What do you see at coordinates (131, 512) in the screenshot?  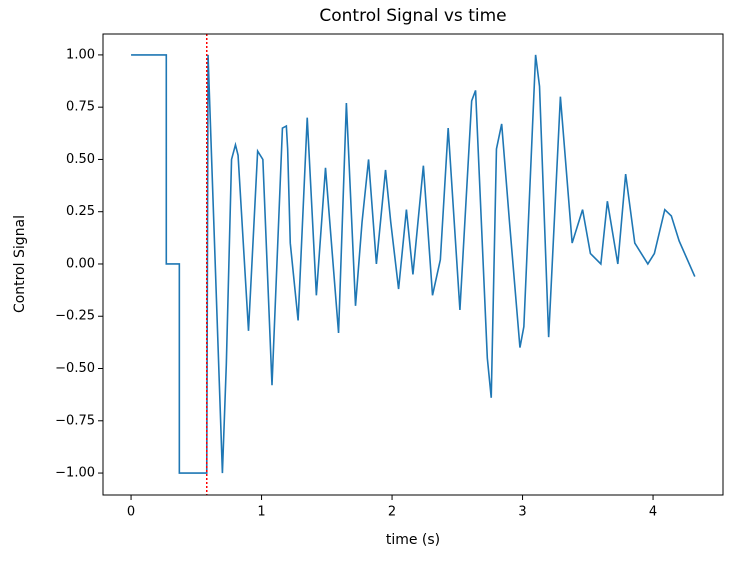 I see `x-tick-label: 0` at bounding box center [131, 512].